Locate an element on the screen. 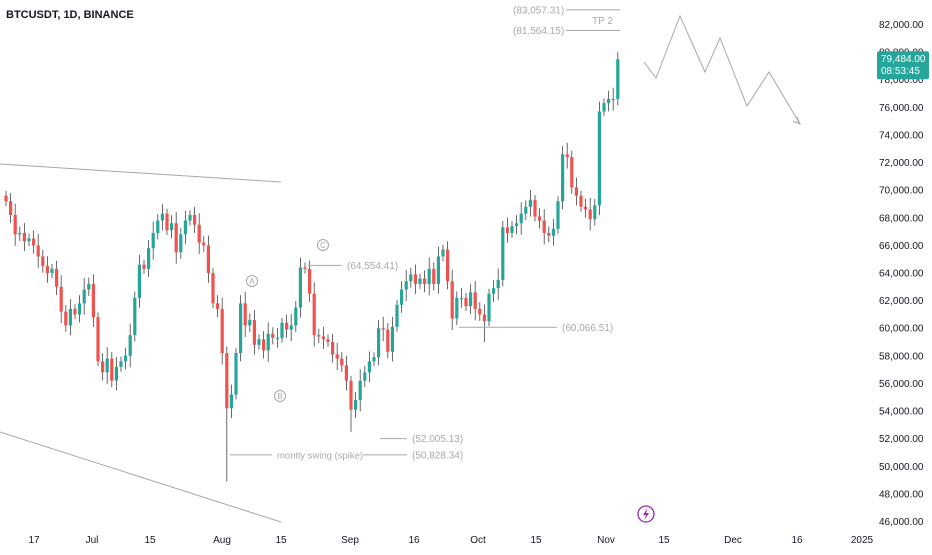 Image resolution: width=932 pixels, height=555 pixels. y-tick-label: 56,000.00 is located at coordinates (901, 384).